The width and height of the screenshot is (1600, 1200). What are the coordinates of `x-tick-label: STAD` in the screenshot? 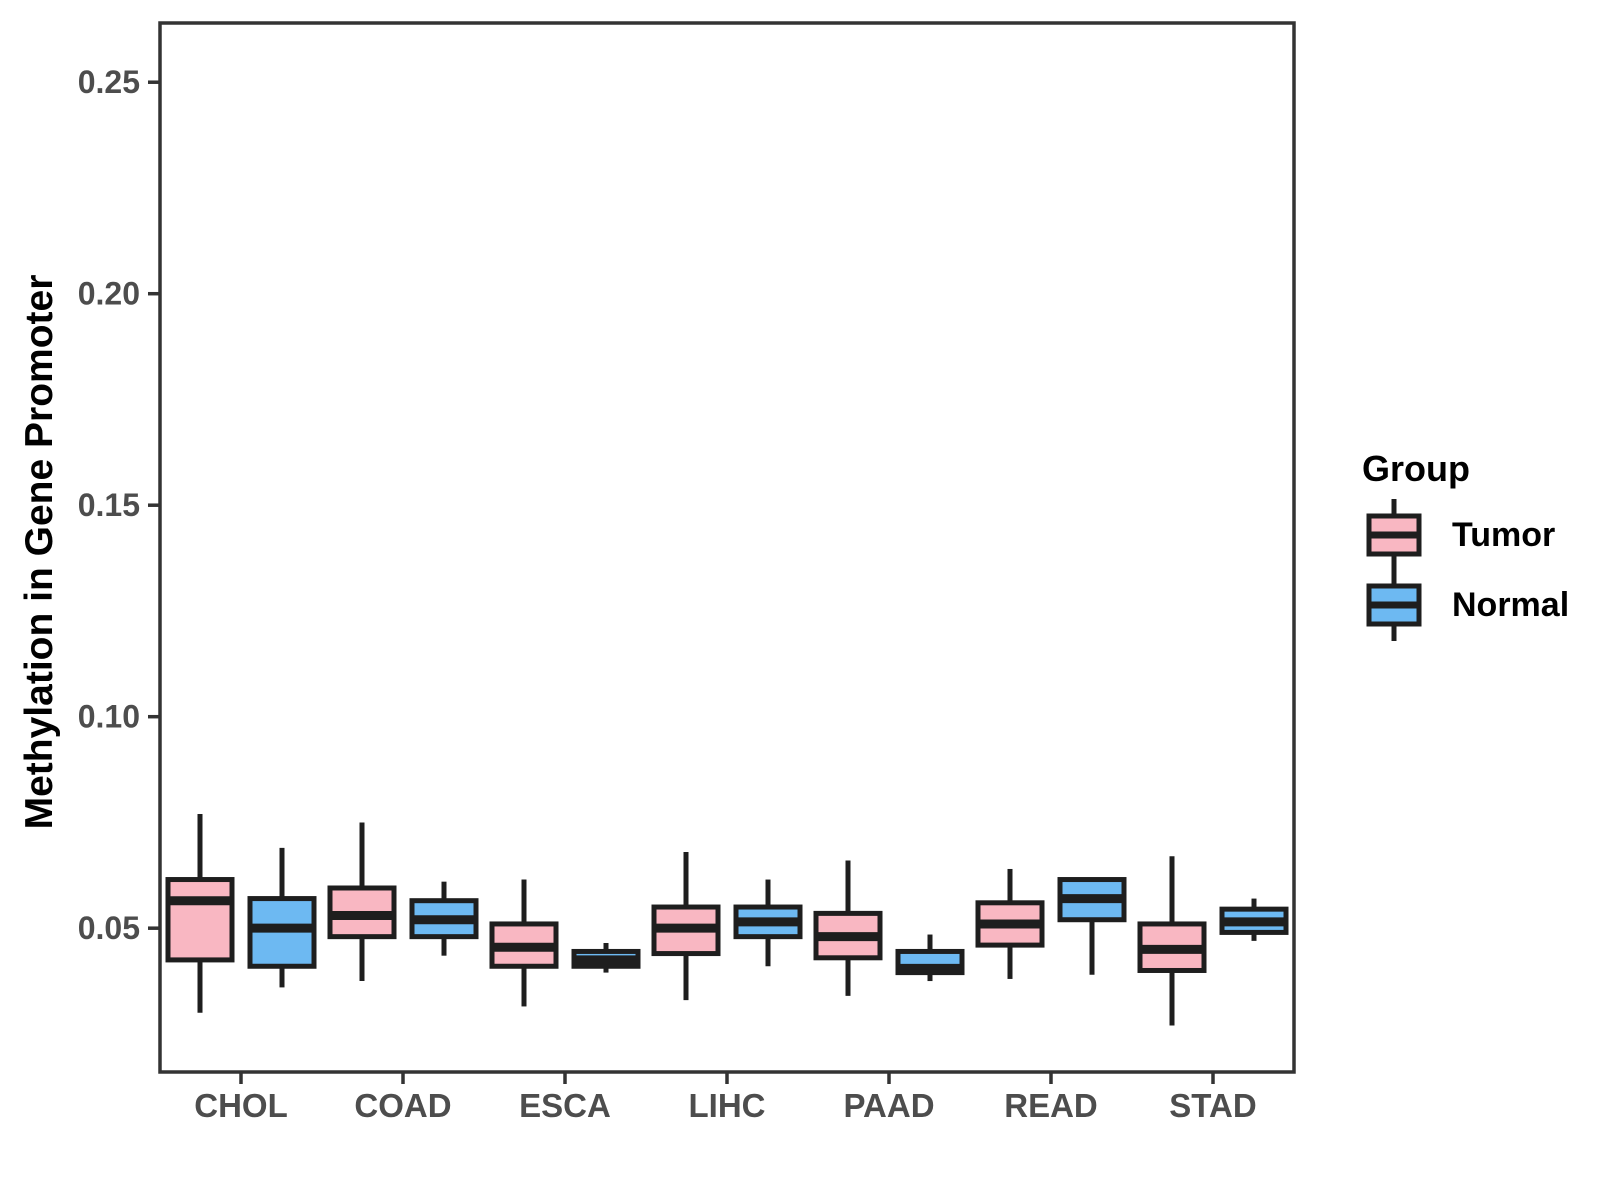 It's located at (1212, 1105).